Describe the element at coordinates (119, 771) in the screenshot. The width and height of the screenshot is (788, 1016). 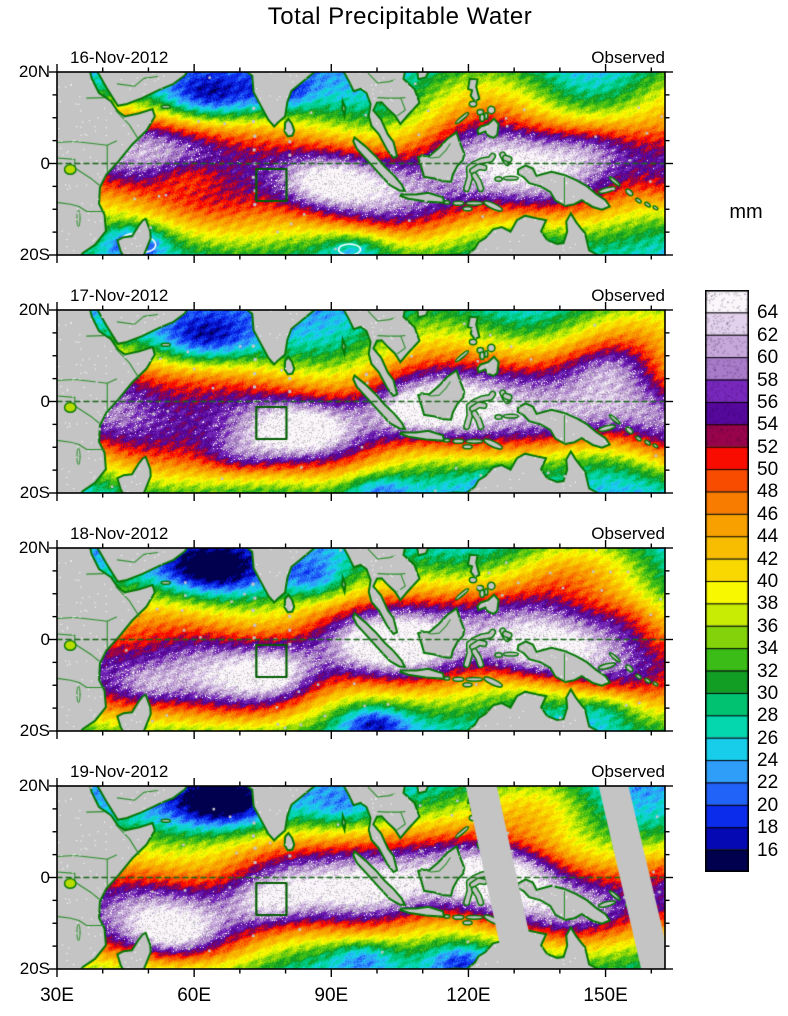
I see `panel-date-label: 19-Nov-2012` at that location.